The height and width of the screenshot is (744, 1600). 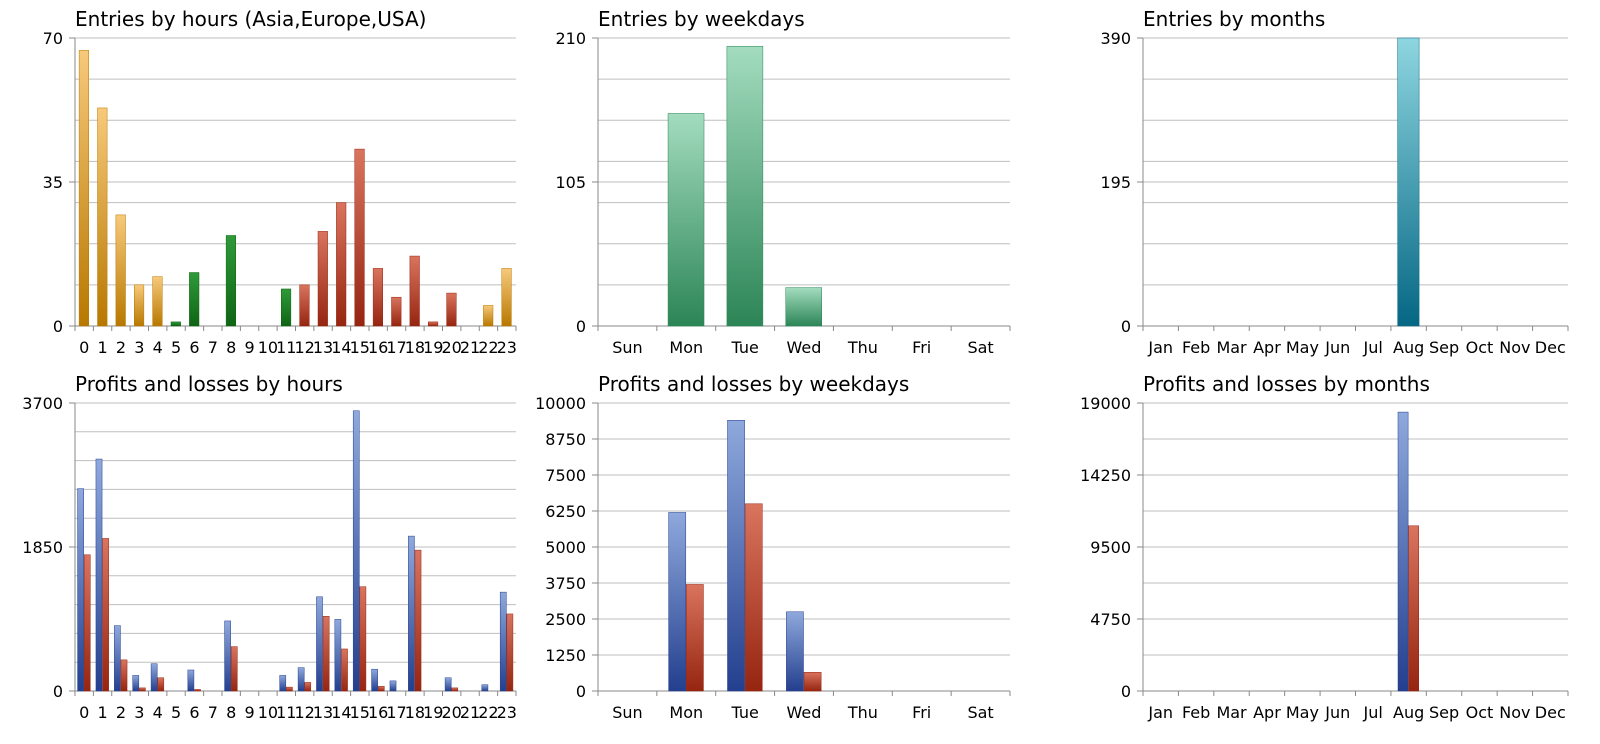 I want to click on y-tick-label: 3750, so click(x=565, y=583).